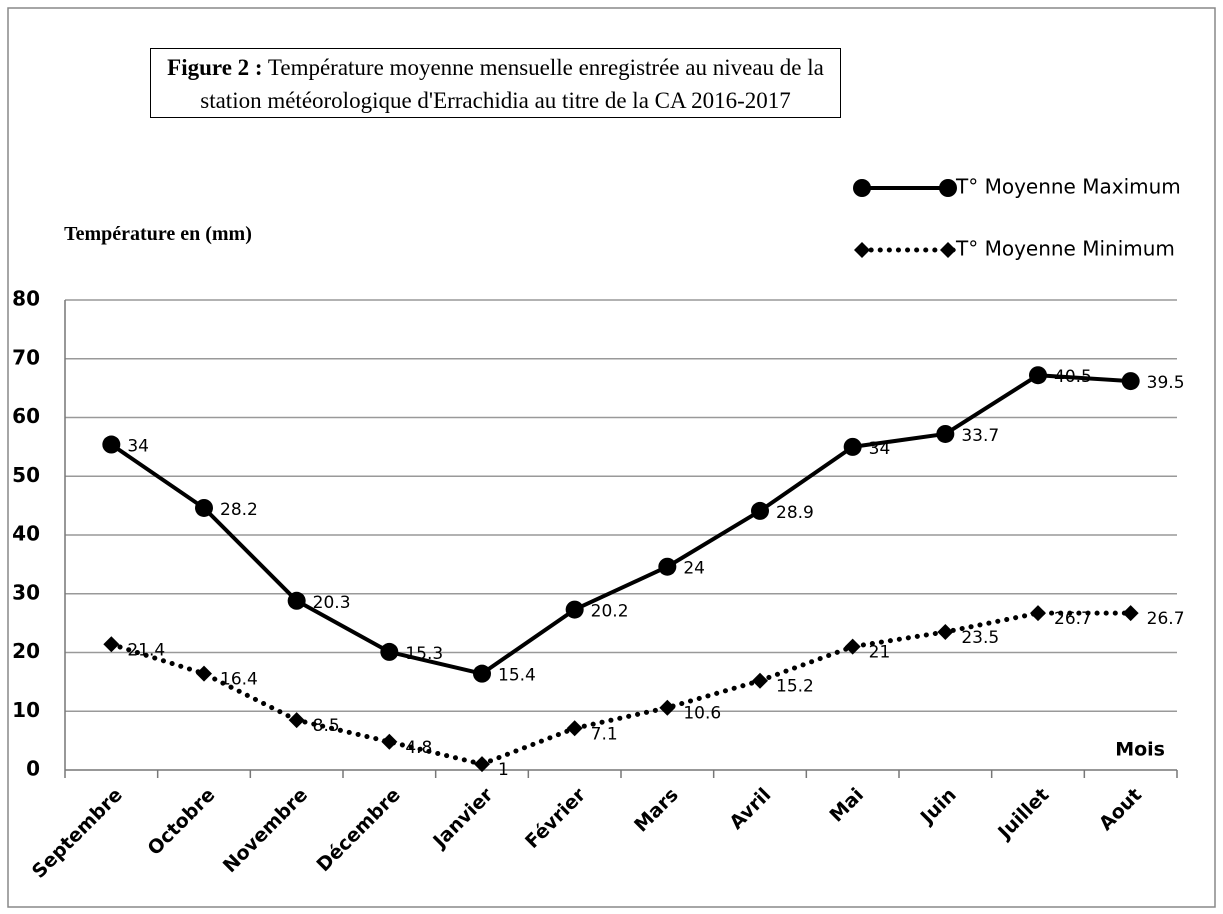  Describe the element at coordinates (26, 534) in the screenshot. I see `y-tick-label: 40` at that location.